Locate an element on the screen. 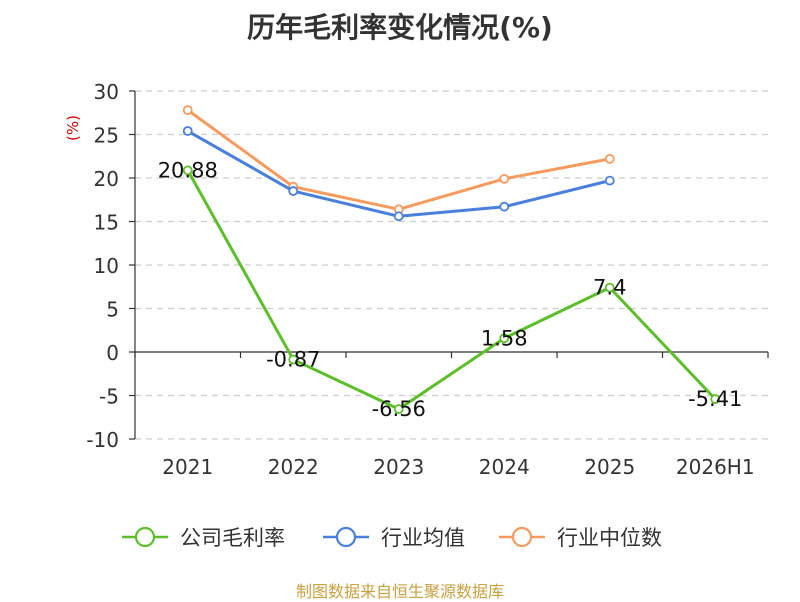 This screenshot has width=800, height=602. source-footer: 制图数据来自恒生聚源数据库 is located at coordinates (399, 591).